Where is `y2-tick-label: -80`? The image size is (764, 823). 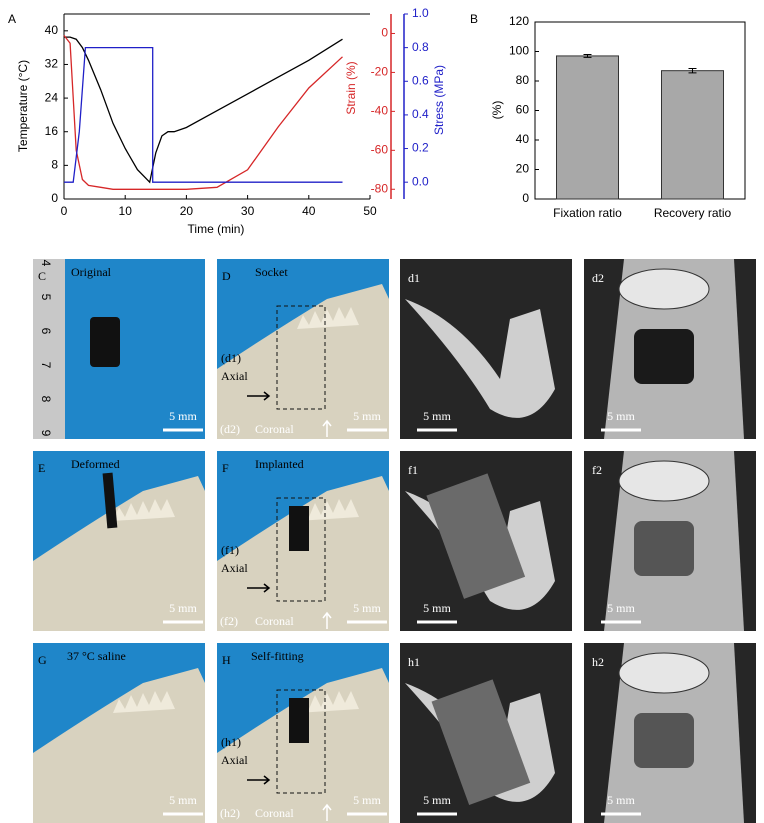
y2-tick-label: -80 is located at coordinates (380, 188).